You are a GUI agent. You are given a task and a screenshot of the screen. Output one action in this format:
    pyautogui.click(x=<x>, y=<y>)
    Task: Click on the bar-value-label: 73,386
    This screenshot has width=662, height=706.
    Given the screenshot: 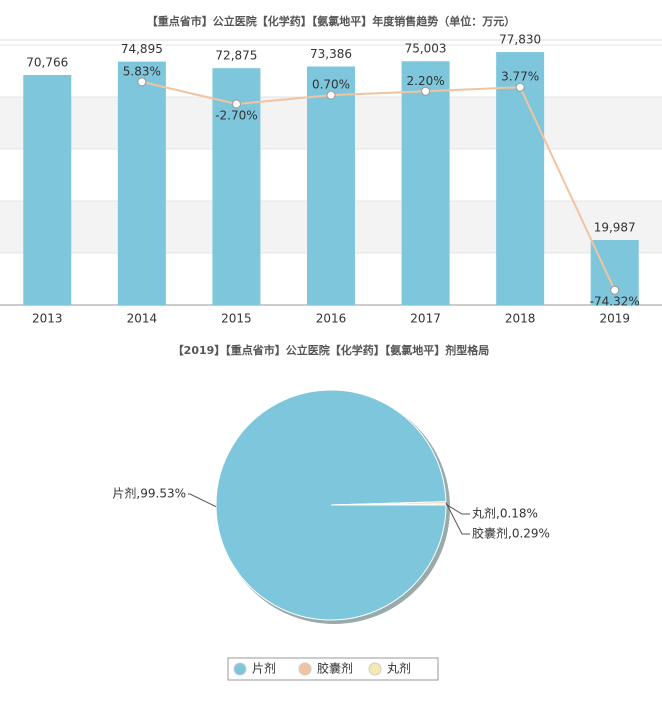 What is the action you would take?
    pyautogui.click(x=331, y=54)
    